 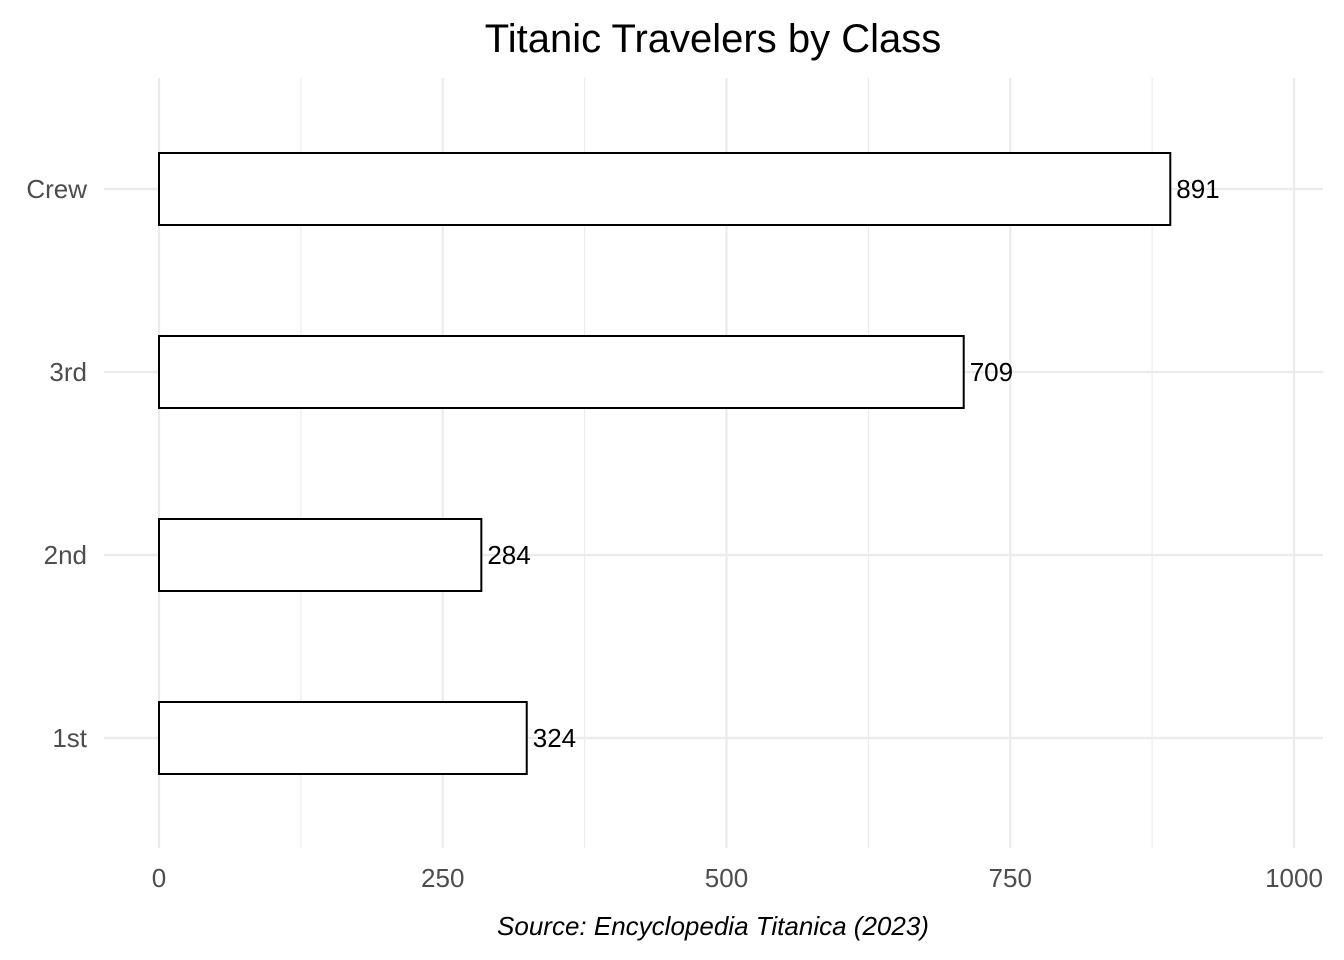 I want to click on chart-title: Titanic Travelers by Class, so click(x=713, y=39).